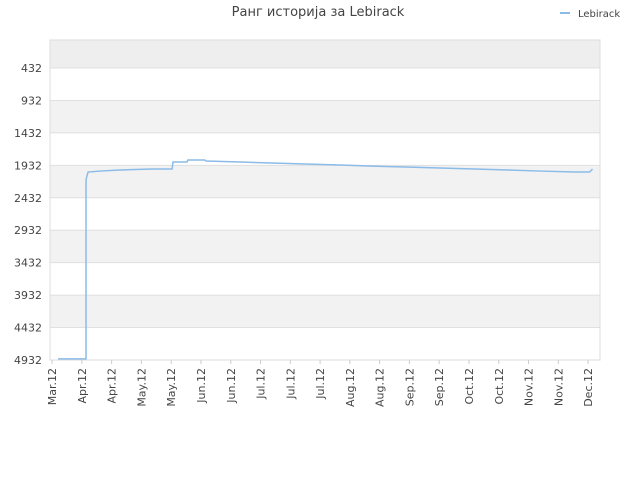 Image resolution: width=640 pixels, height=484 pixels. What do you see at coordinates (588, 387) in the screenshot?
I see `x-tick-label: Dec.12` at bounding box center [588, 387].